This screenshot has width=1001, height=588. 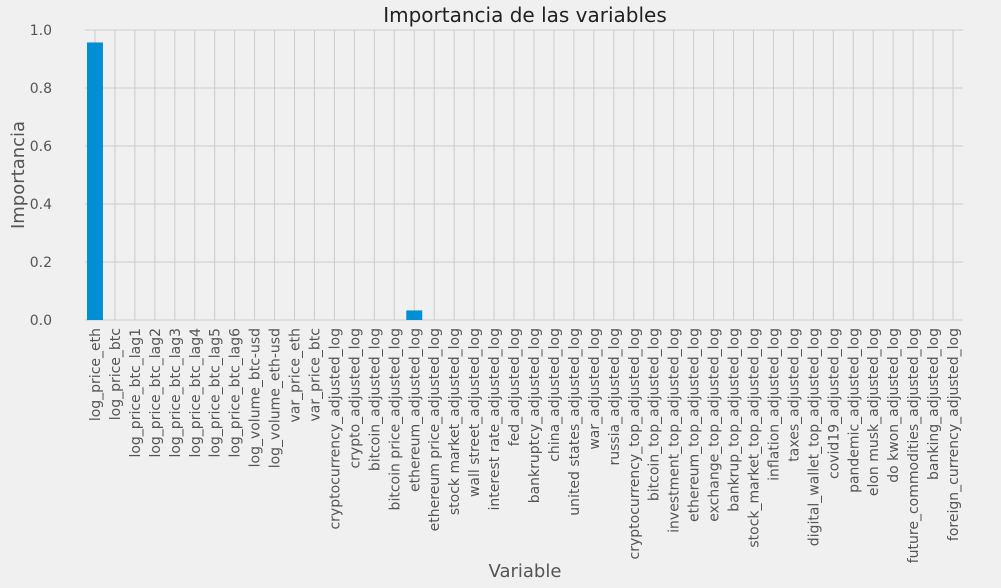 I want to click on x-tick-label: bankruptcy_adjusted_log, so click(x=535, y=415).